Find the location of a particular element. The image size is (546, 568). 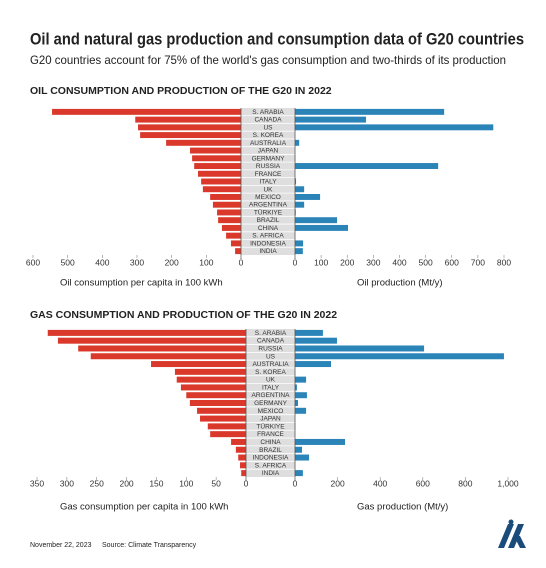

x-tick-label: 700 is located at coordinates (478, 262).